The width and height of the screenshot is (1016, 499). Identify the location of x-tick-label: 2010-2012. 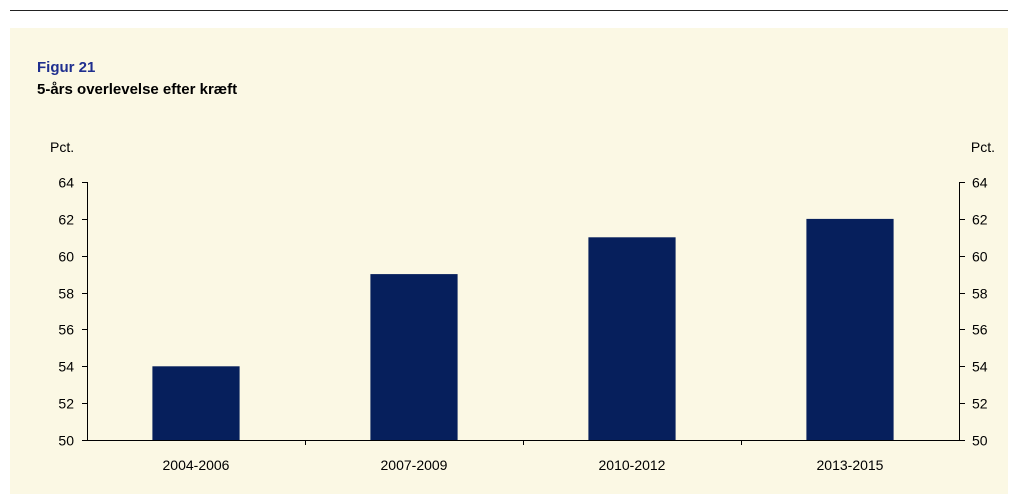
(632, 465).